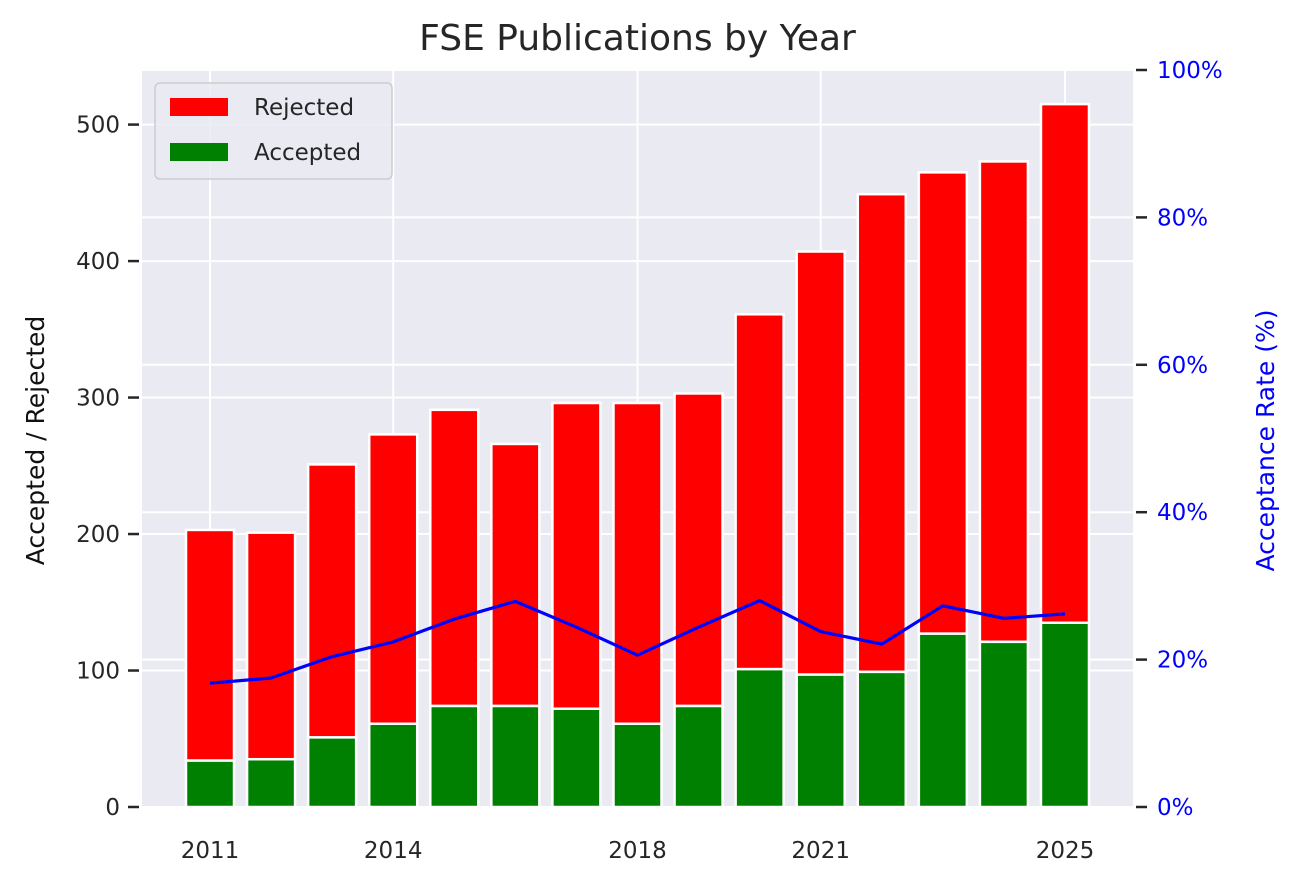  What do you see at coordinates (576, 758) in the screenshot?
I see `bar-accepted-2017` at bounding box center [576, 758].